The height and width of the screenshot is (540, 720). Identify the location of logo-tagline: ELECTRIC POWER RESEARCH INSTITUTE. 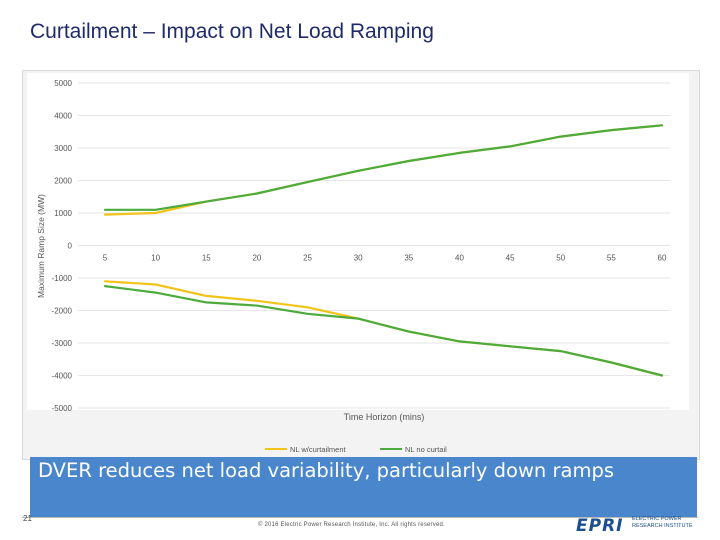
(667, 523).